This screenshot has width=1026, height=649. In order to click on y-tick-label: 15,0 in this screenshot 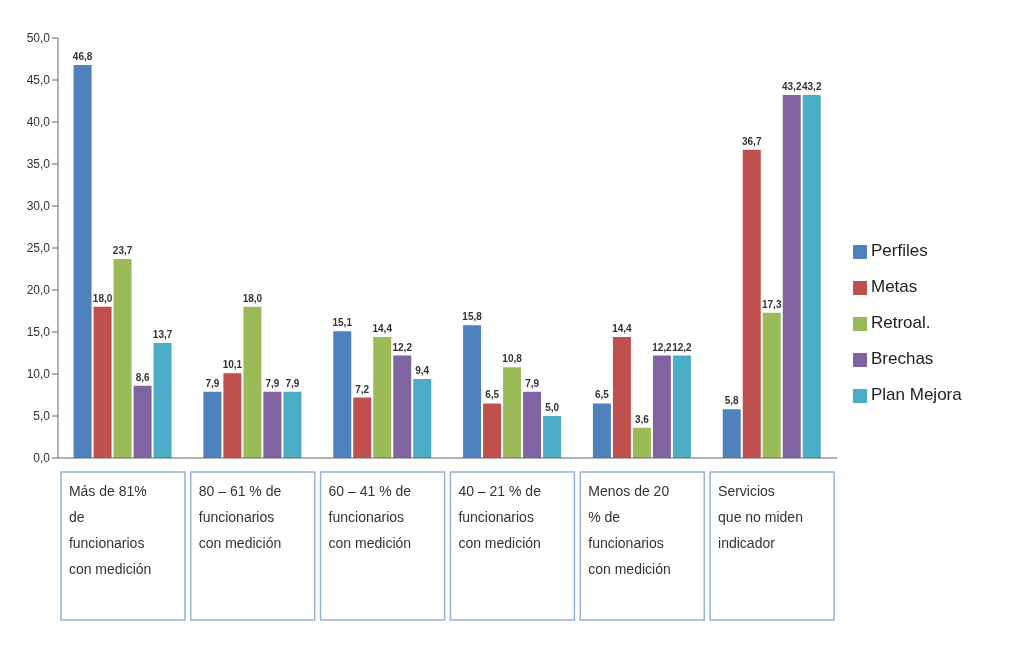, I will do `click(38, 332)`.